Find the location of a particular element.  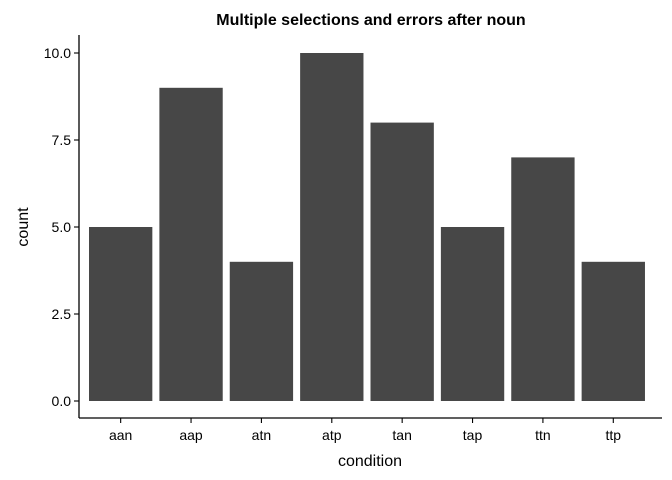

x-axis-ticks: aan aap atn atp tan tap ttn ttp is located at coordinates (365, 430).